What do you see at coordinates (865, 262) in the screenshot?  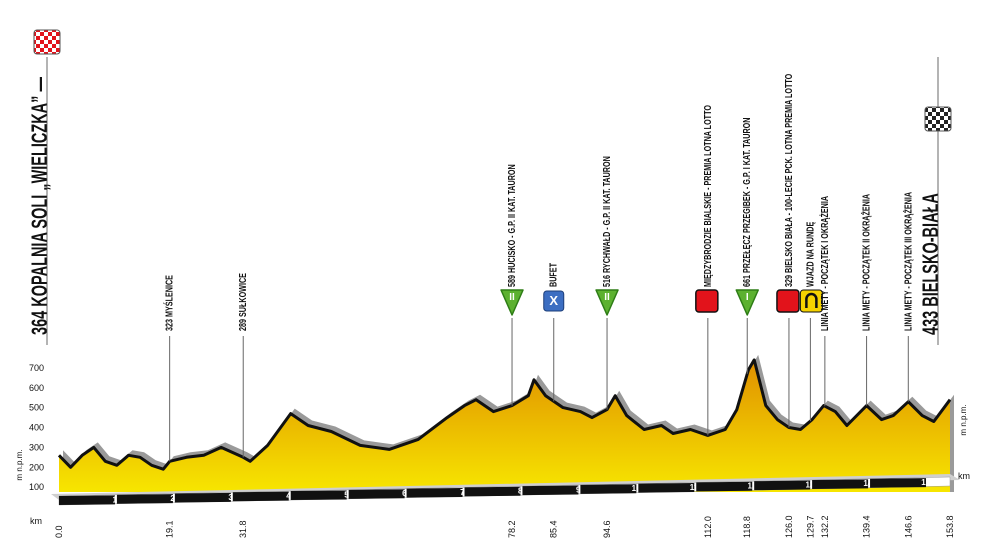 I see `waypoint-label: LINIA METY - POCZĄTEK II OKRĄŻENIA` at bounding box center [865, 262].